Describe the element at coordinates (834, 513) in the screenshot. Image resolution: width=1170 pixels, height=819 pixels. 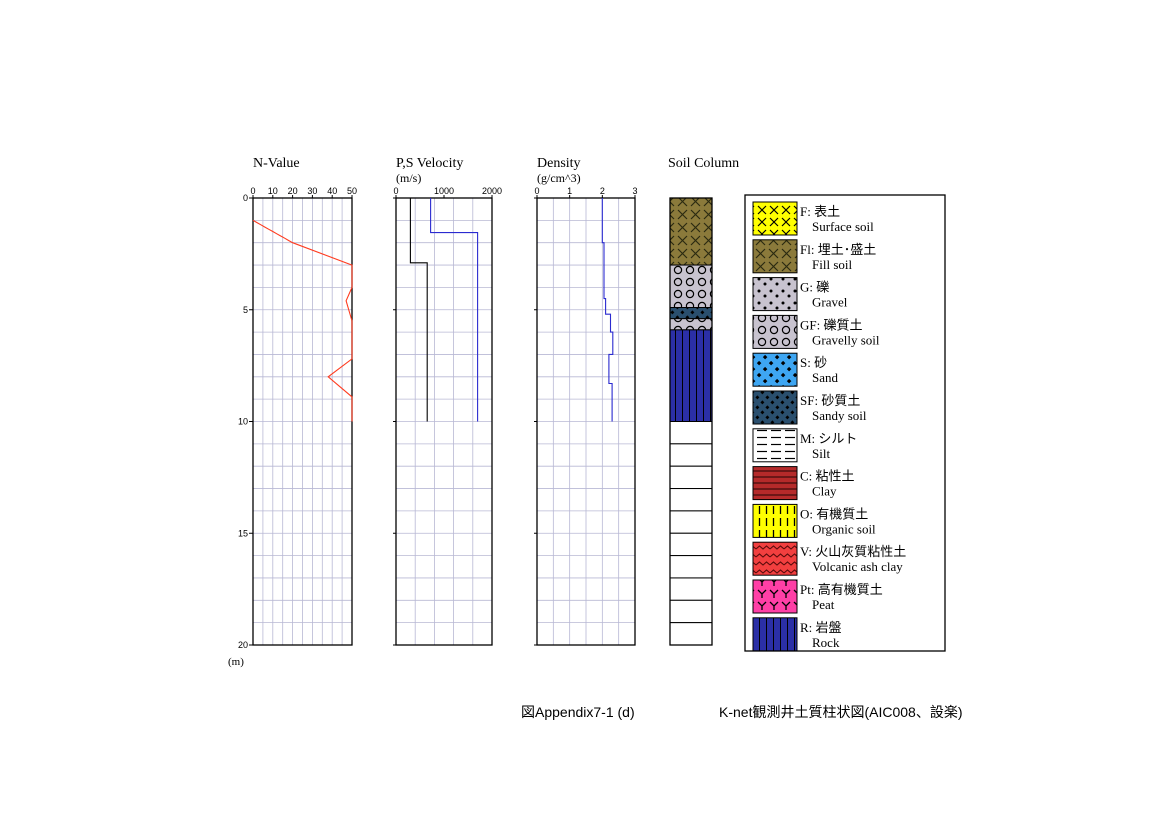
I see `legend-label-jp: O: 有機質土` at that location.